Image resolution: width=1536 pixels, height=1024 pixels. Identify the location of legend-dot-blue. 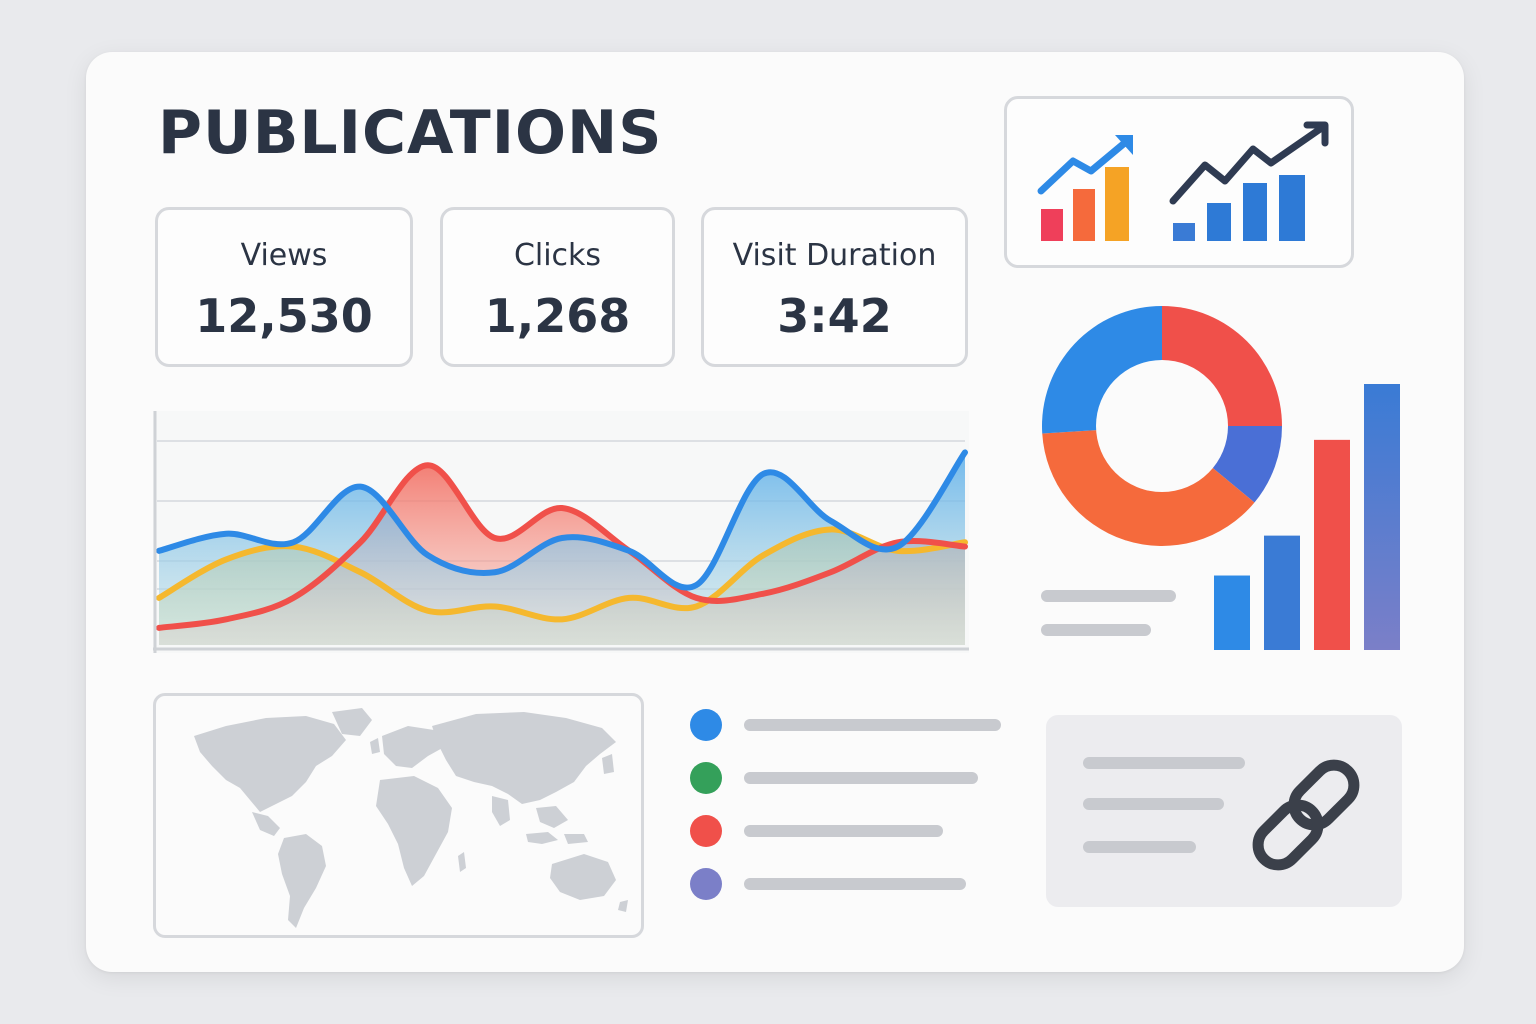
(706, 725).